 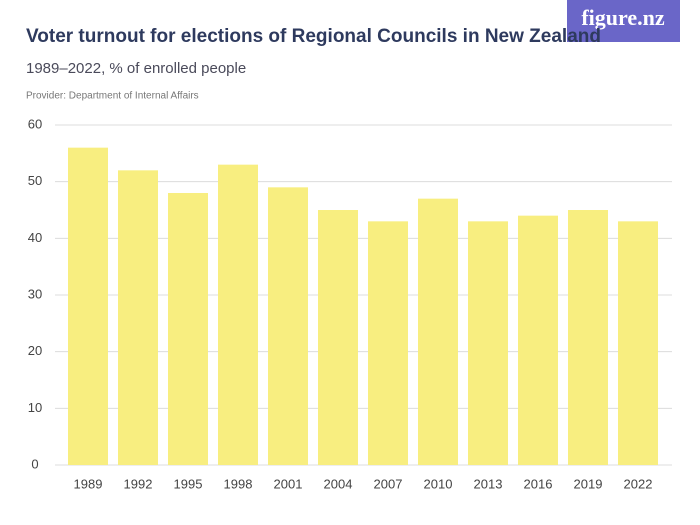 I want to click on y-tick-label: 20, so click(x=35, y=350).